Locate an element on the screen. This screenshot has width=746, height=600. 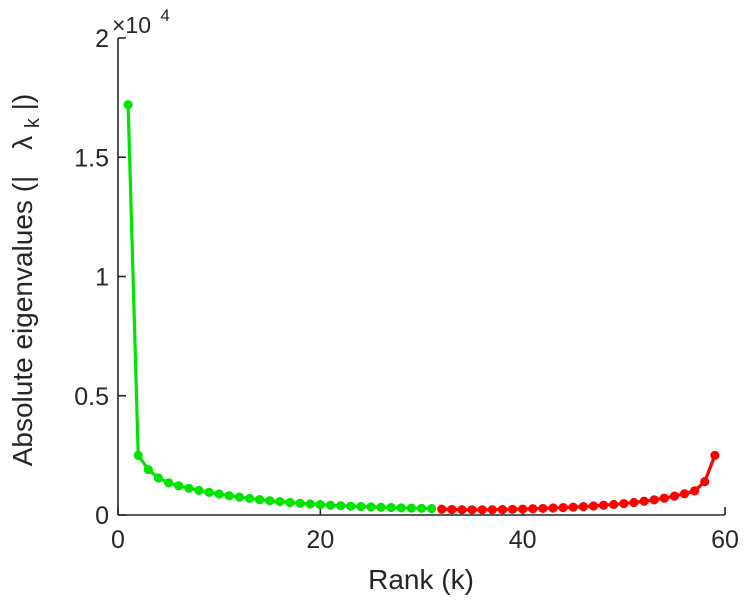
y-axis-label: Absolute eigenvalues (| λ k |) is located at coordinates (26, 280).